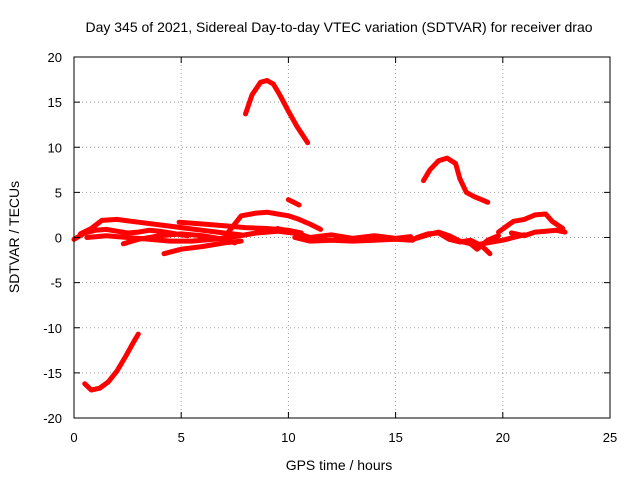 This screenshot has height=480, width=640. I want to click on x-tick-label: 5, so click(181, 437).